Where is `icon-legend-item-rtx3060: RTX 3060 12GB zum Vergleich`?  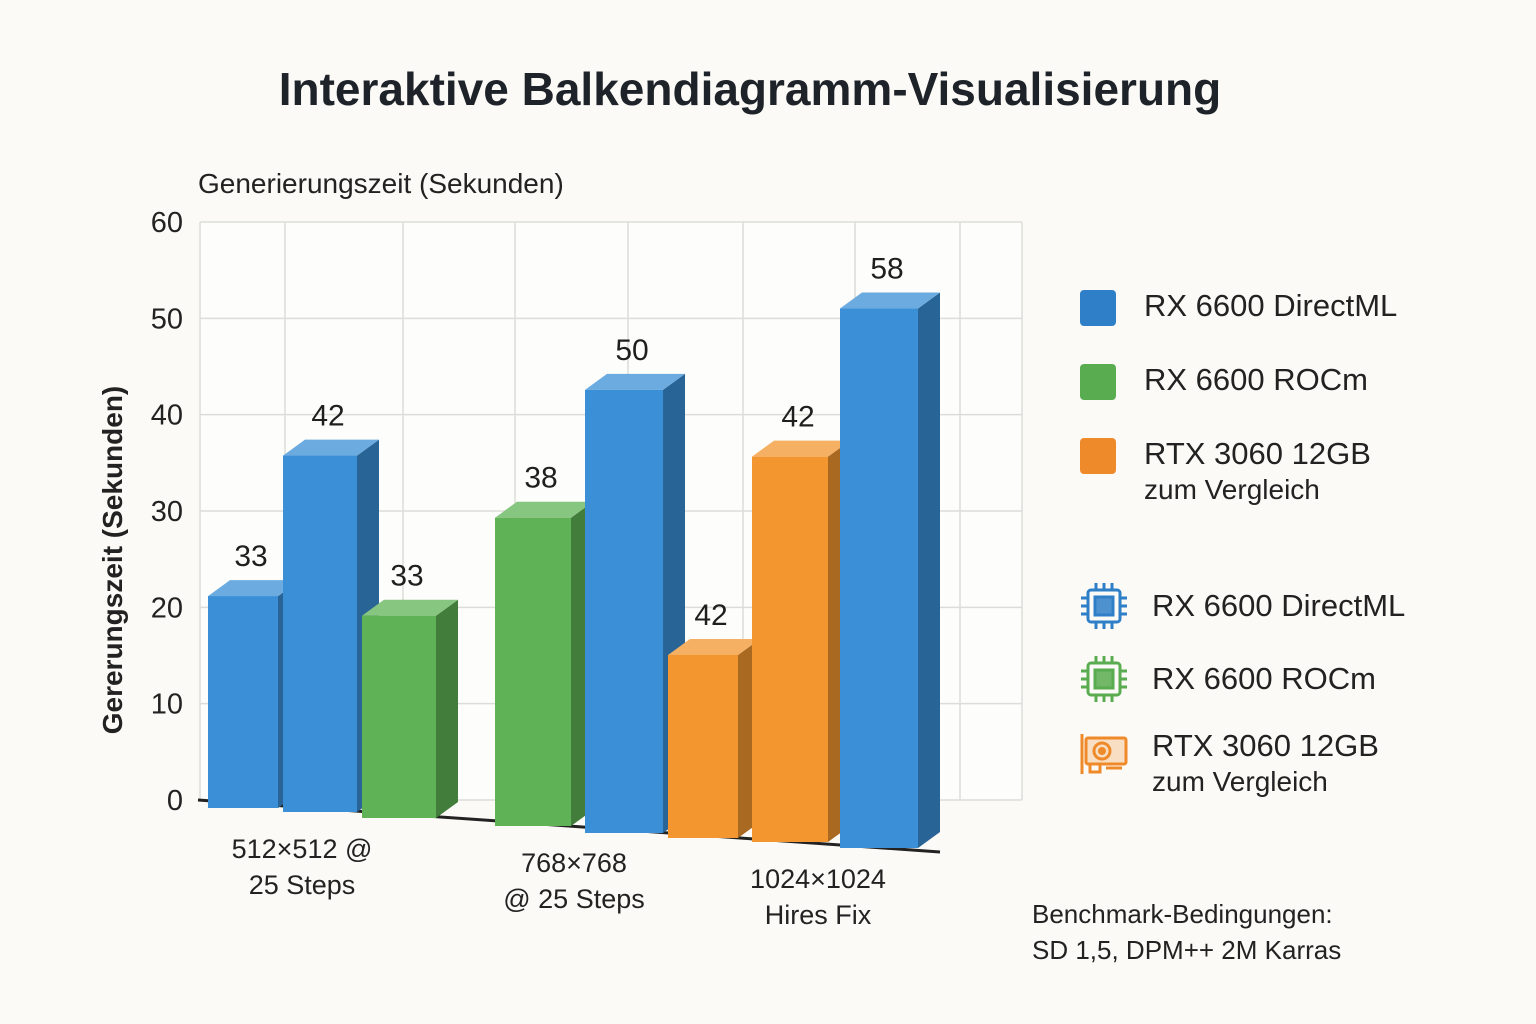
icon-legend-item-rtx3060: RTX 3060 12GB zum Vergleich is located at coordinates (1228, 764).